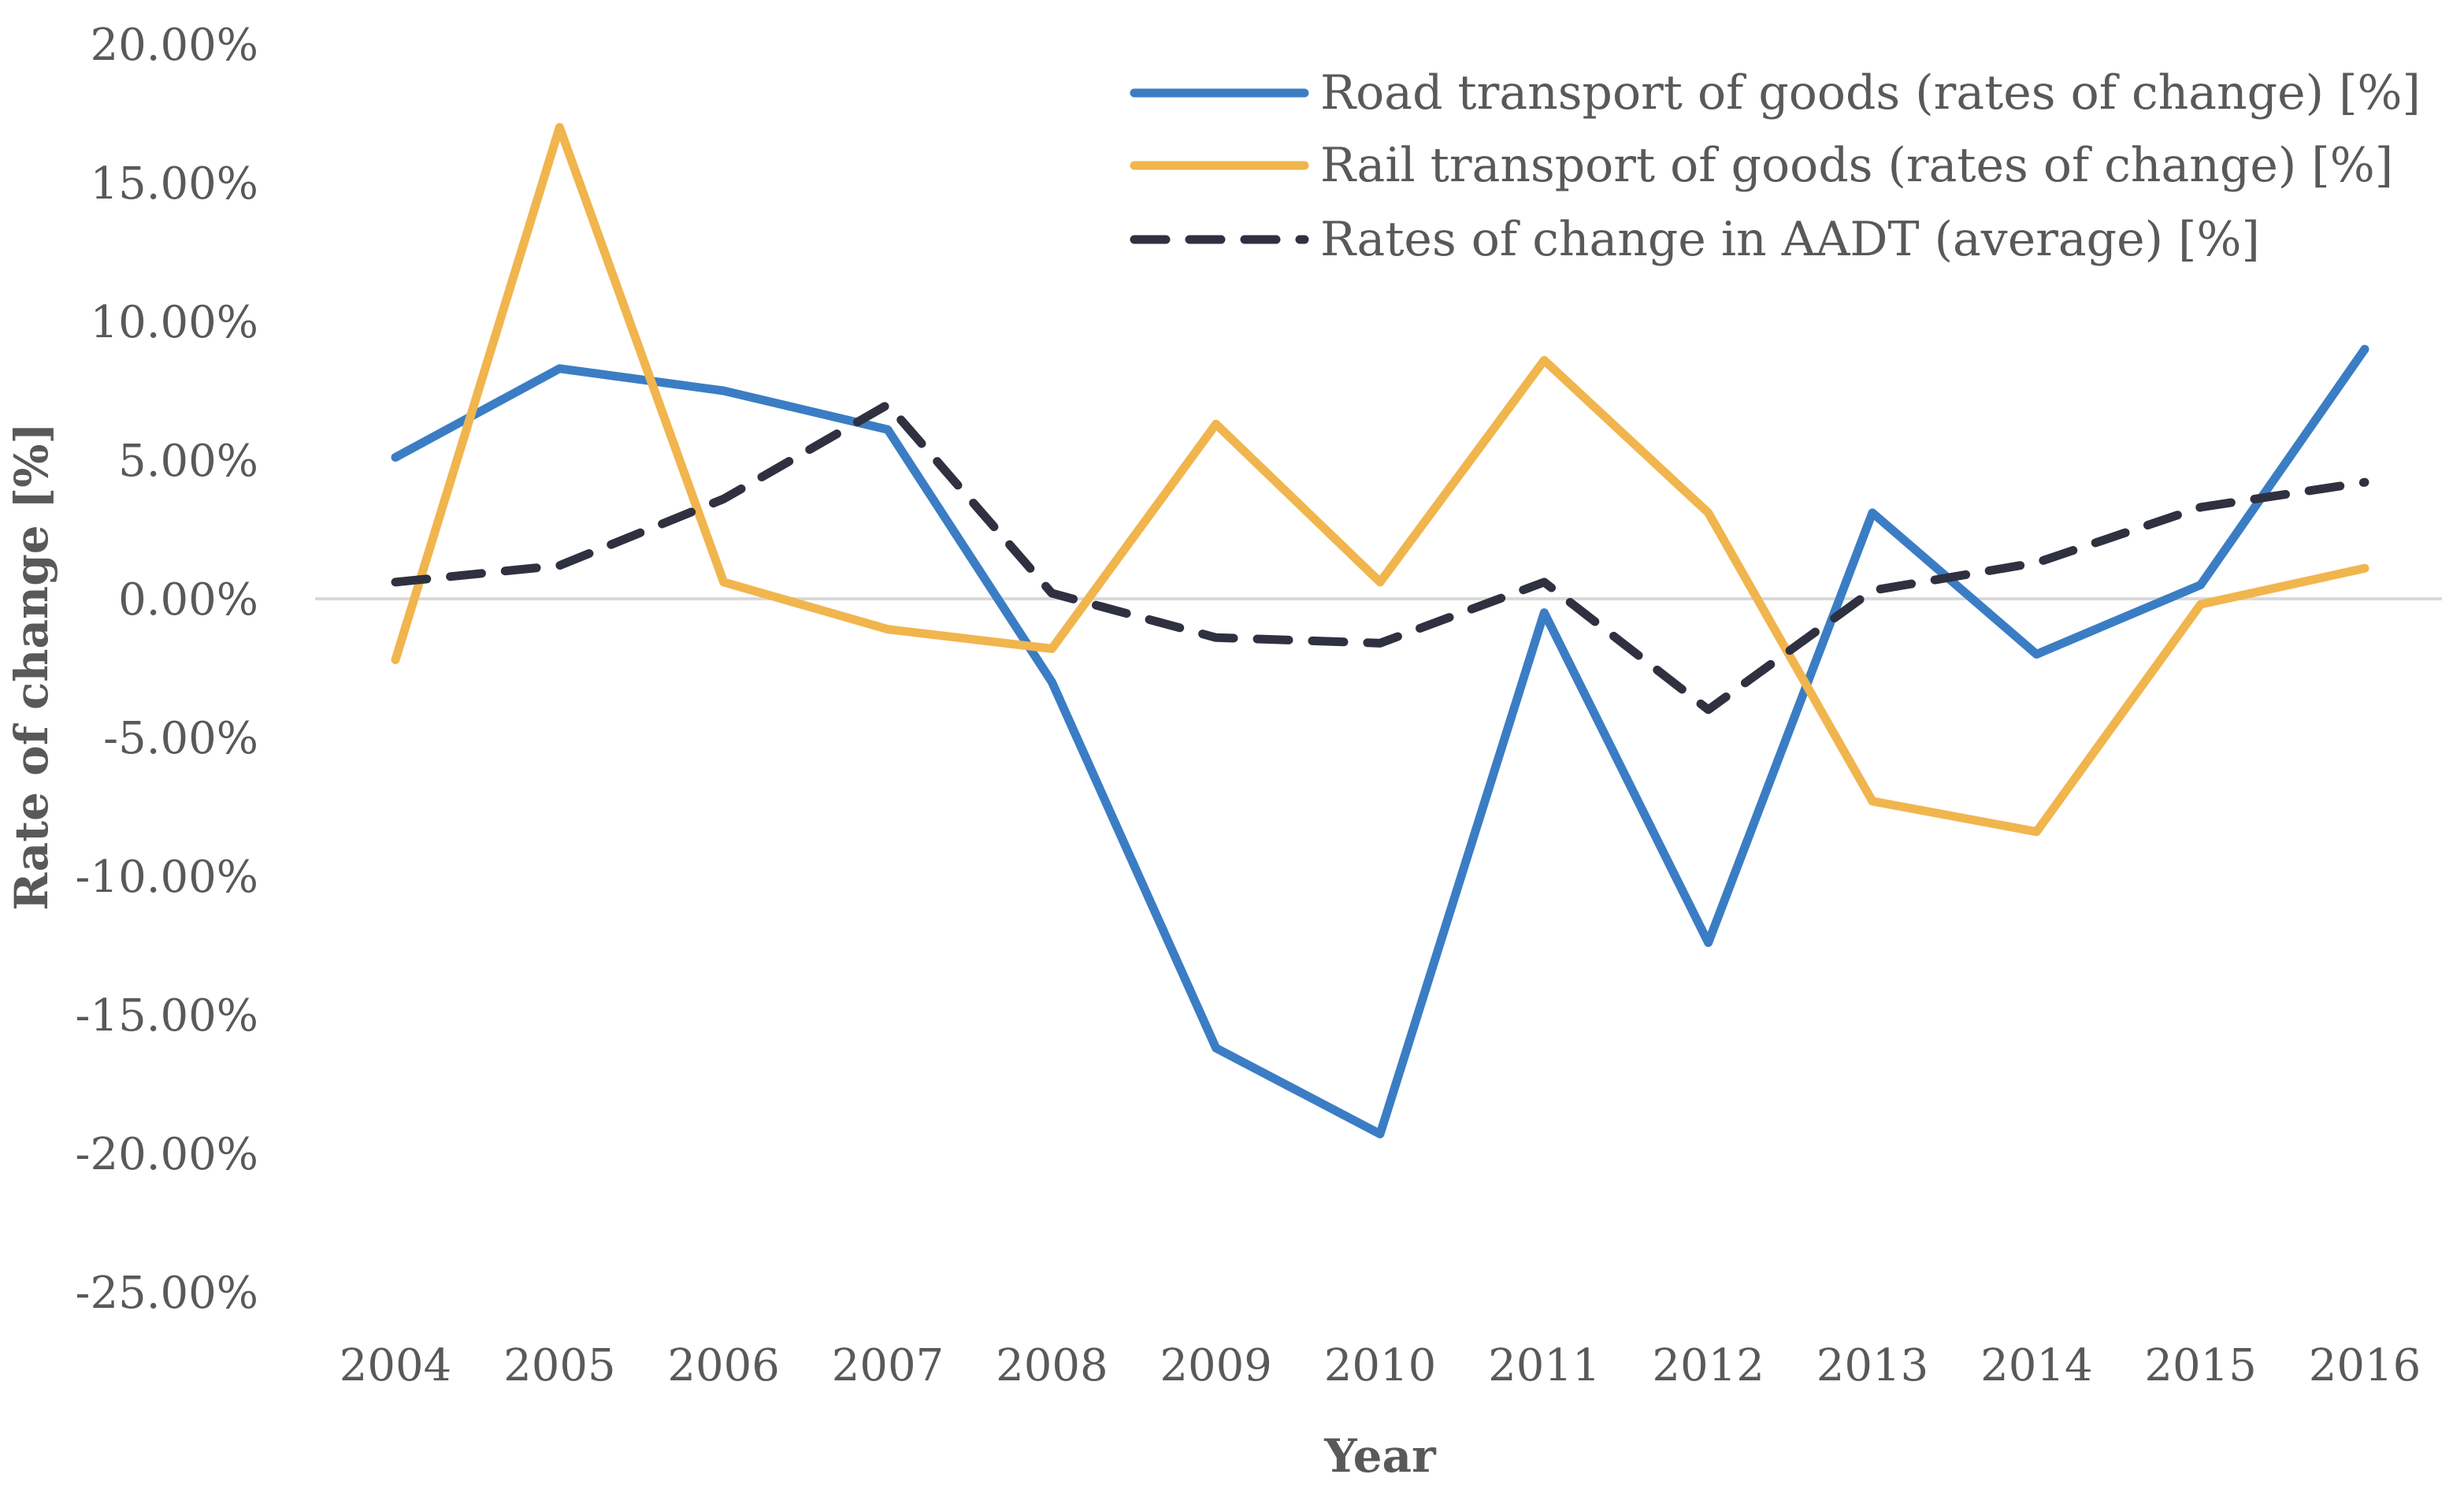 This screenshot has height=1493, width=2464. Describe the element at coordinates (174, 322) in the screenshot. I see `y-tick-label: 10.00%` at that location.